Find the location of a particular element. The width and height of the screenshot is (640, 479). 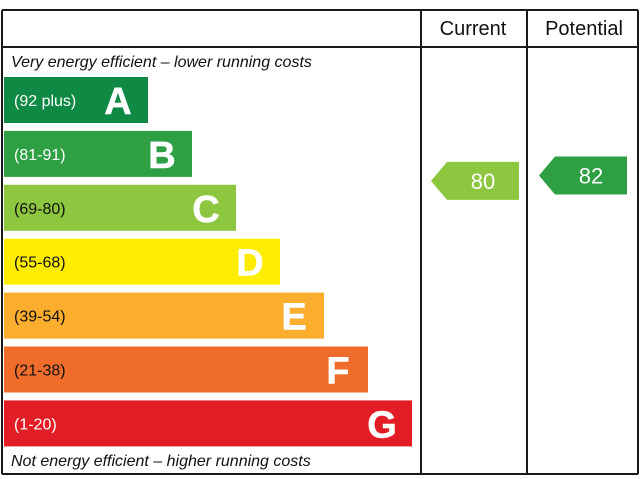

band-a-letter: A is located at coordinates (117, 102).